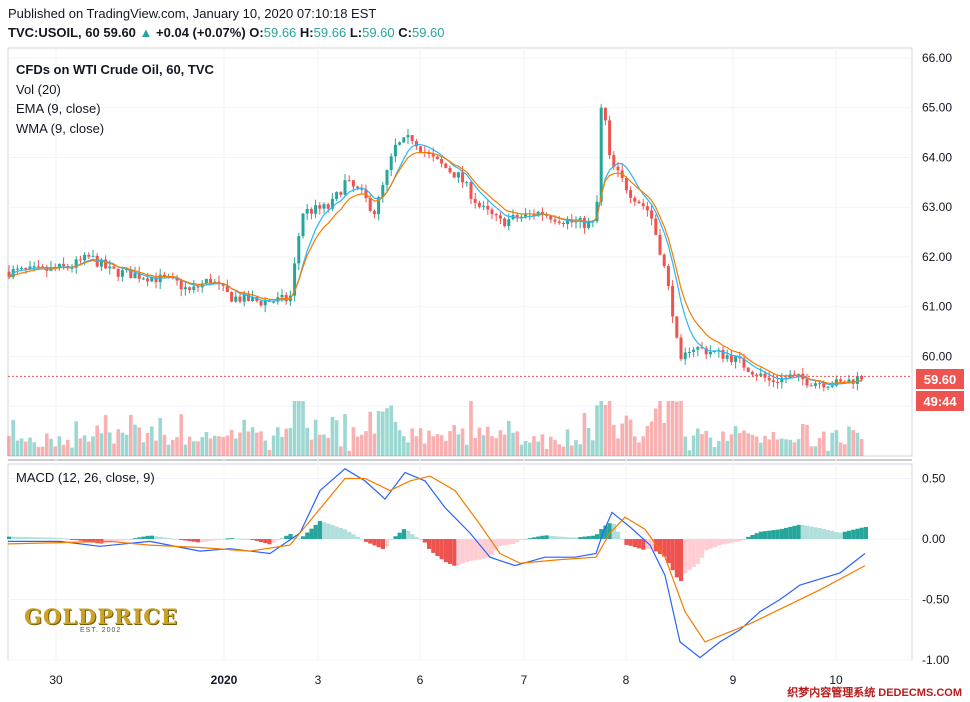 The height and width of the screenshot is (702, 970). Describe the element at coordinates (85, 477) in the screenshot. I see `legend-macd: MACD (12, 26, close, 9)` at that location.